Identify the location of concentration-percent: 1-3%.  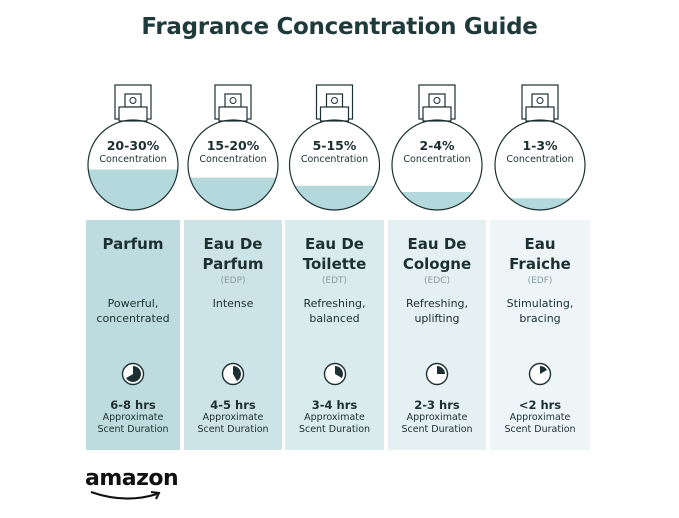
(540, 145).